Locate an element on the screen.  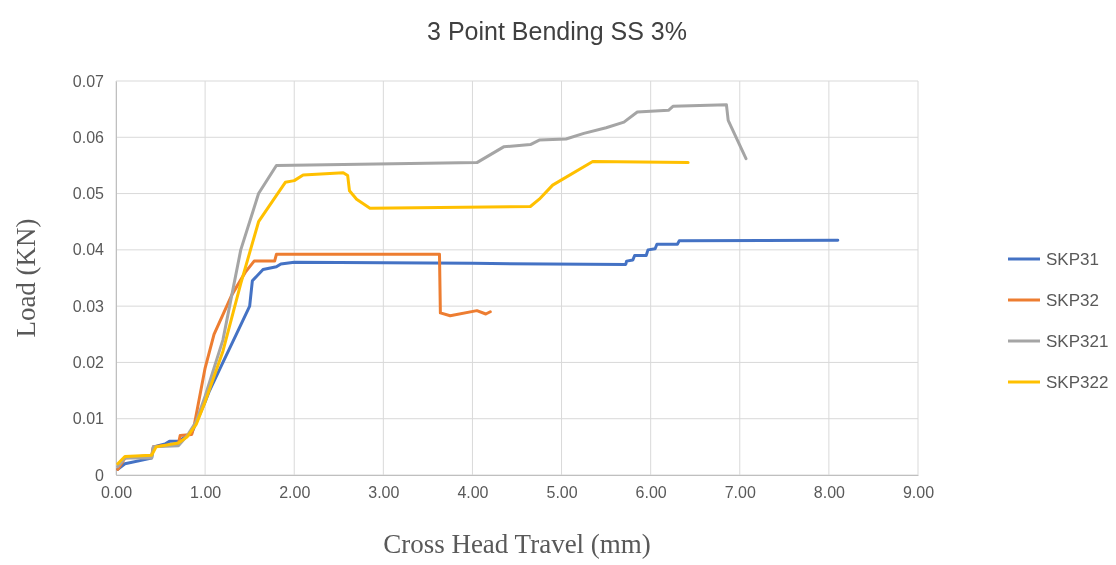
x-tick-label: 3.00 is located at coordinates (384, 493).